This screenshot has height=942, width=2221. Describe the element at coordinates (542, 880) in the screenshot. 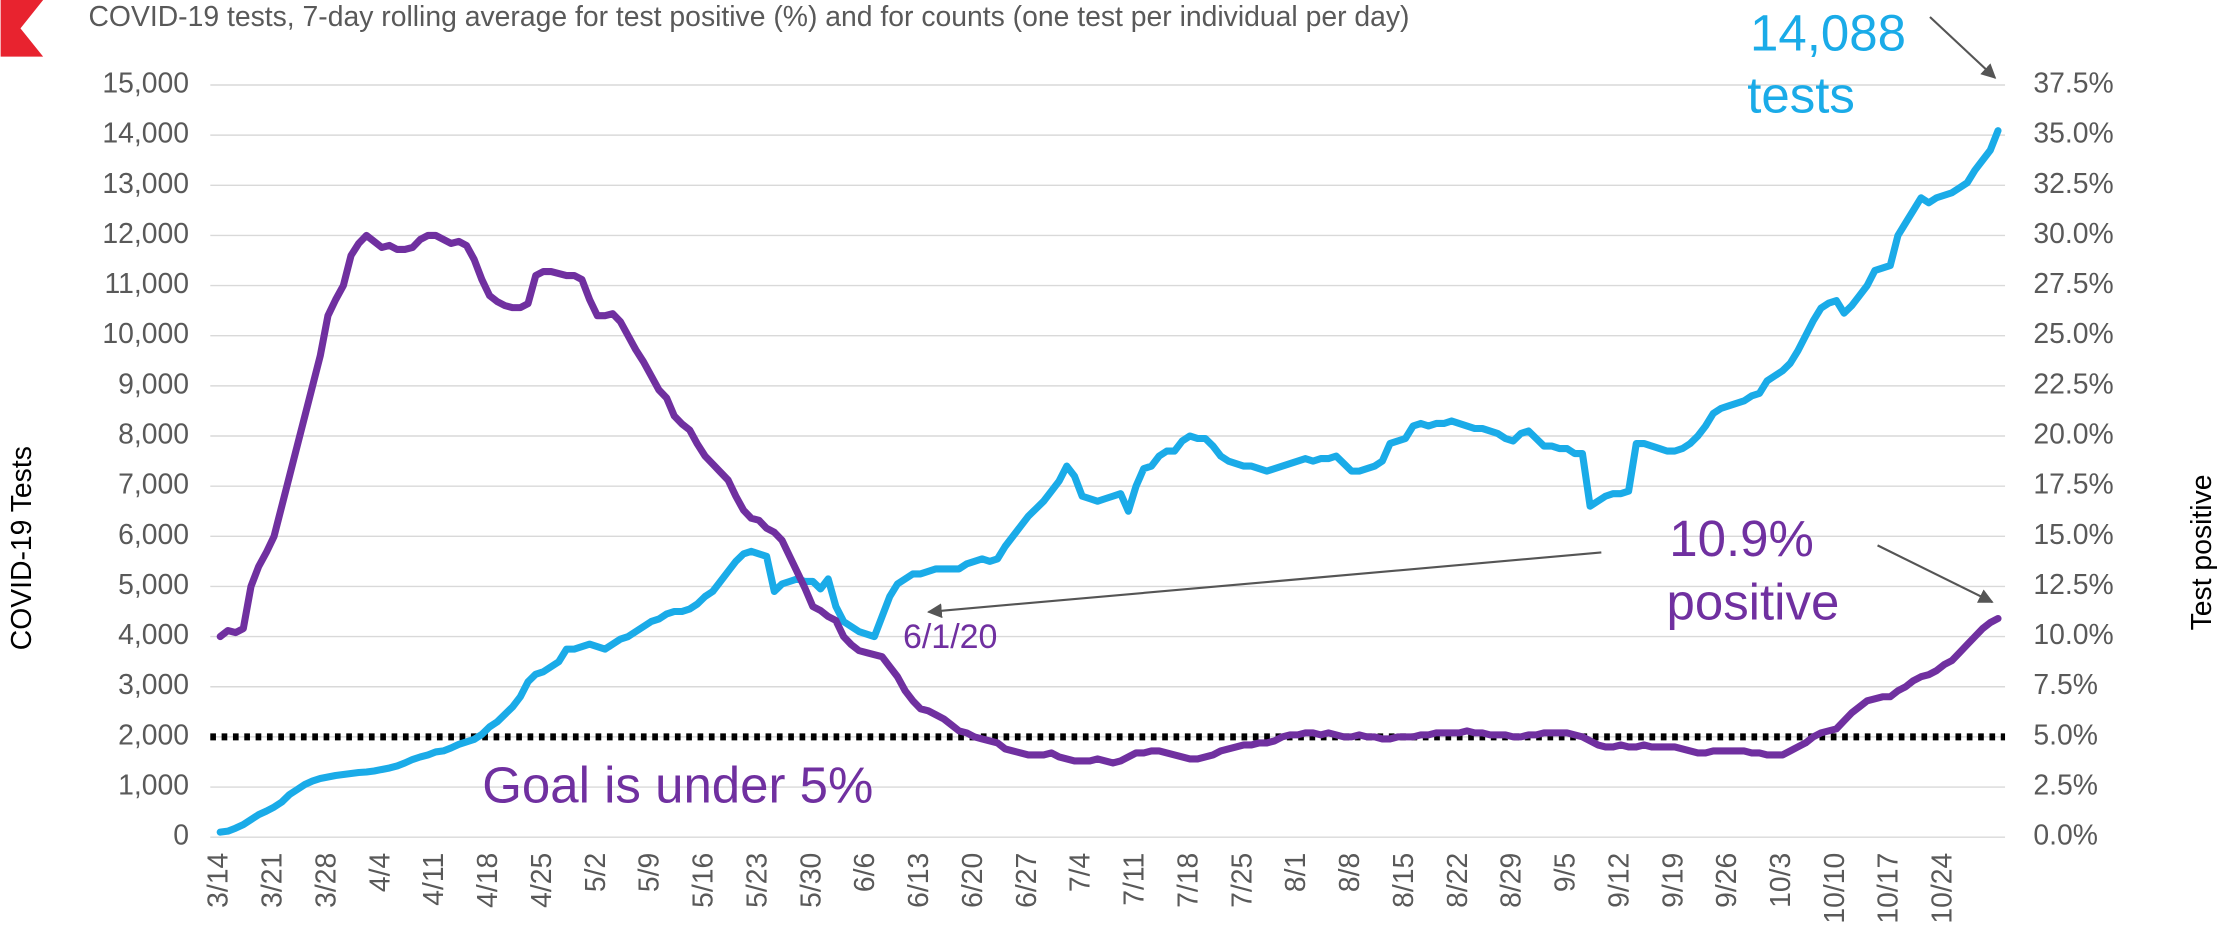

I see `x-tick-label: 4/25` at that location.